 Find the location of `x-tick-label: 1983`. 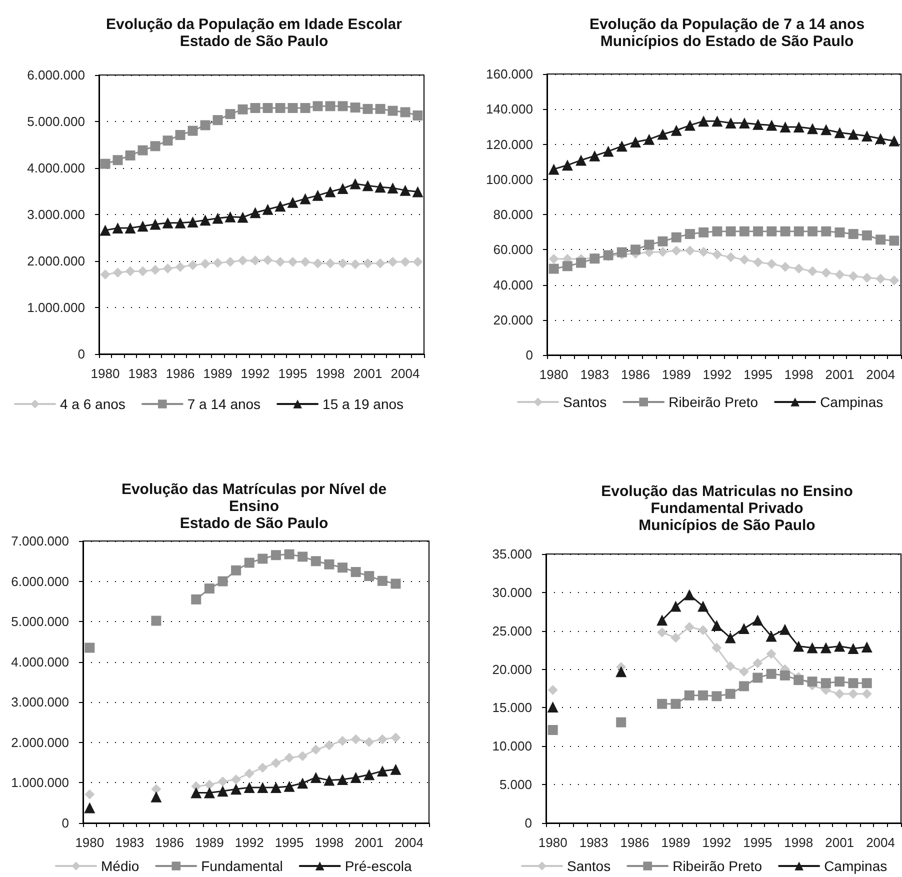

x-tick-label: 1983 is located at coordinates (593, 842).